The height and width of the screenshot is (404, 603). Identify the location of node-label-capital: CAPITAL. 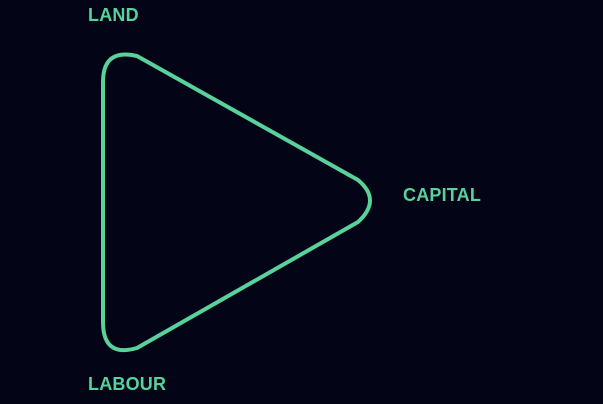
(442, 195).